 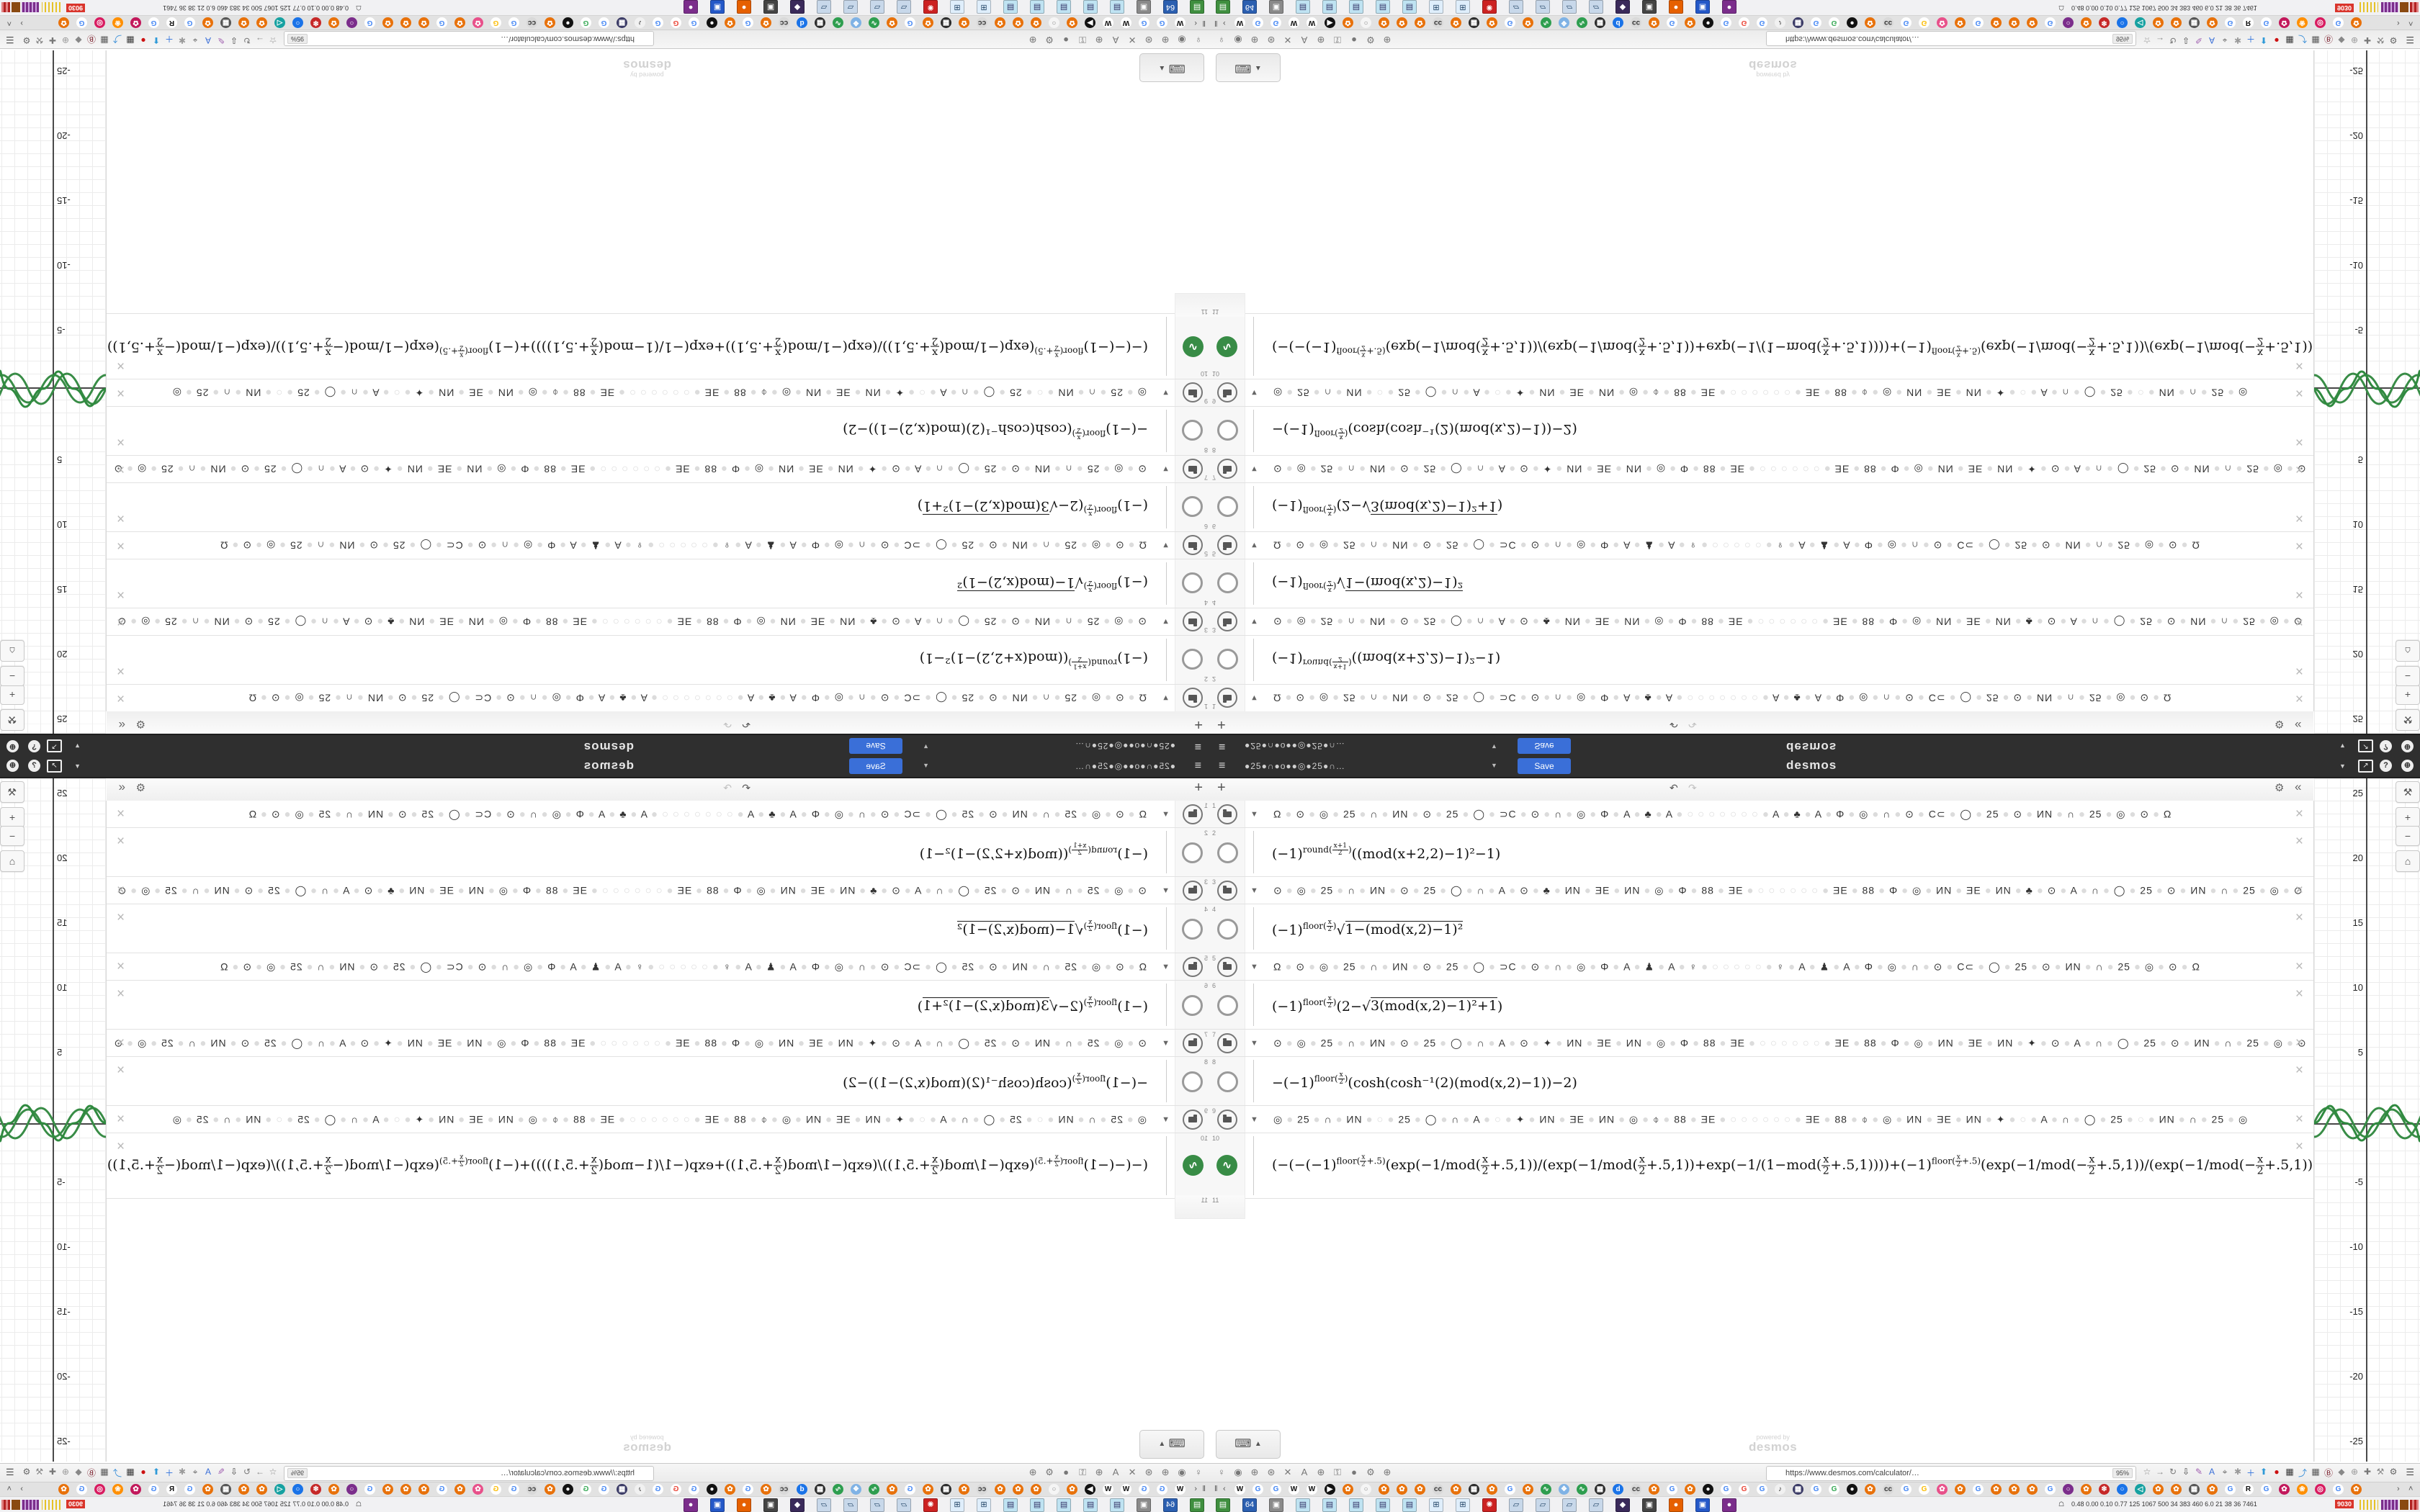 What do you see at coordinates (2398, 1489) in the screenshot?
I see `tab-scroll-right-icon: ›` at bounding box center [2398, 1489].